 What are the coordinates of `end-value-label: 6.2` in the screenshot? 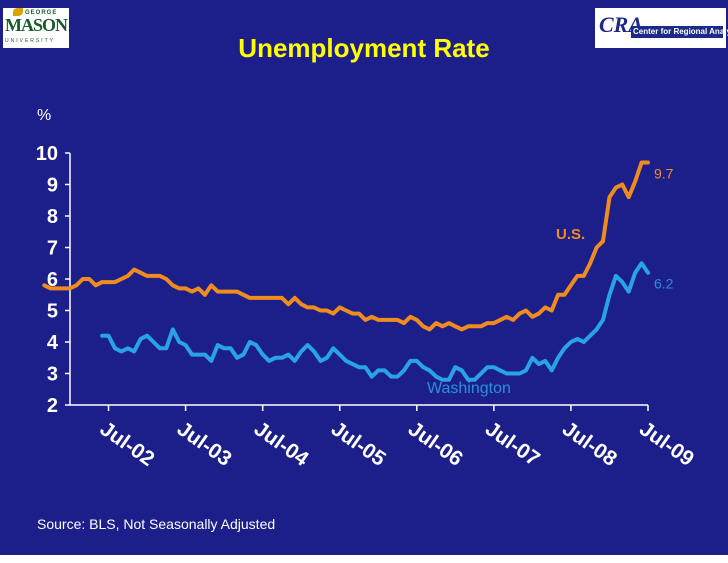 It's located at (664, 284).